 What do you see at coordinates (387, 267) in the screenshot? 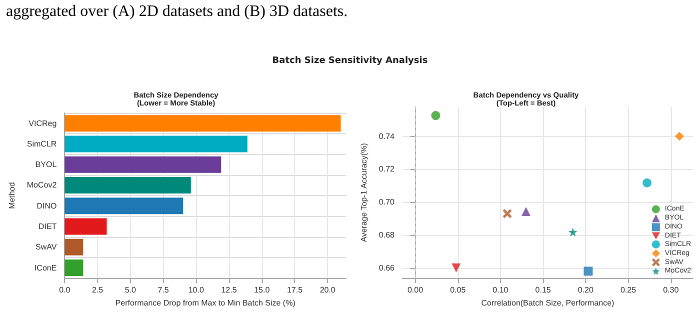
I see `y-tick-label: 0.66` at bounding box center [387, 267].